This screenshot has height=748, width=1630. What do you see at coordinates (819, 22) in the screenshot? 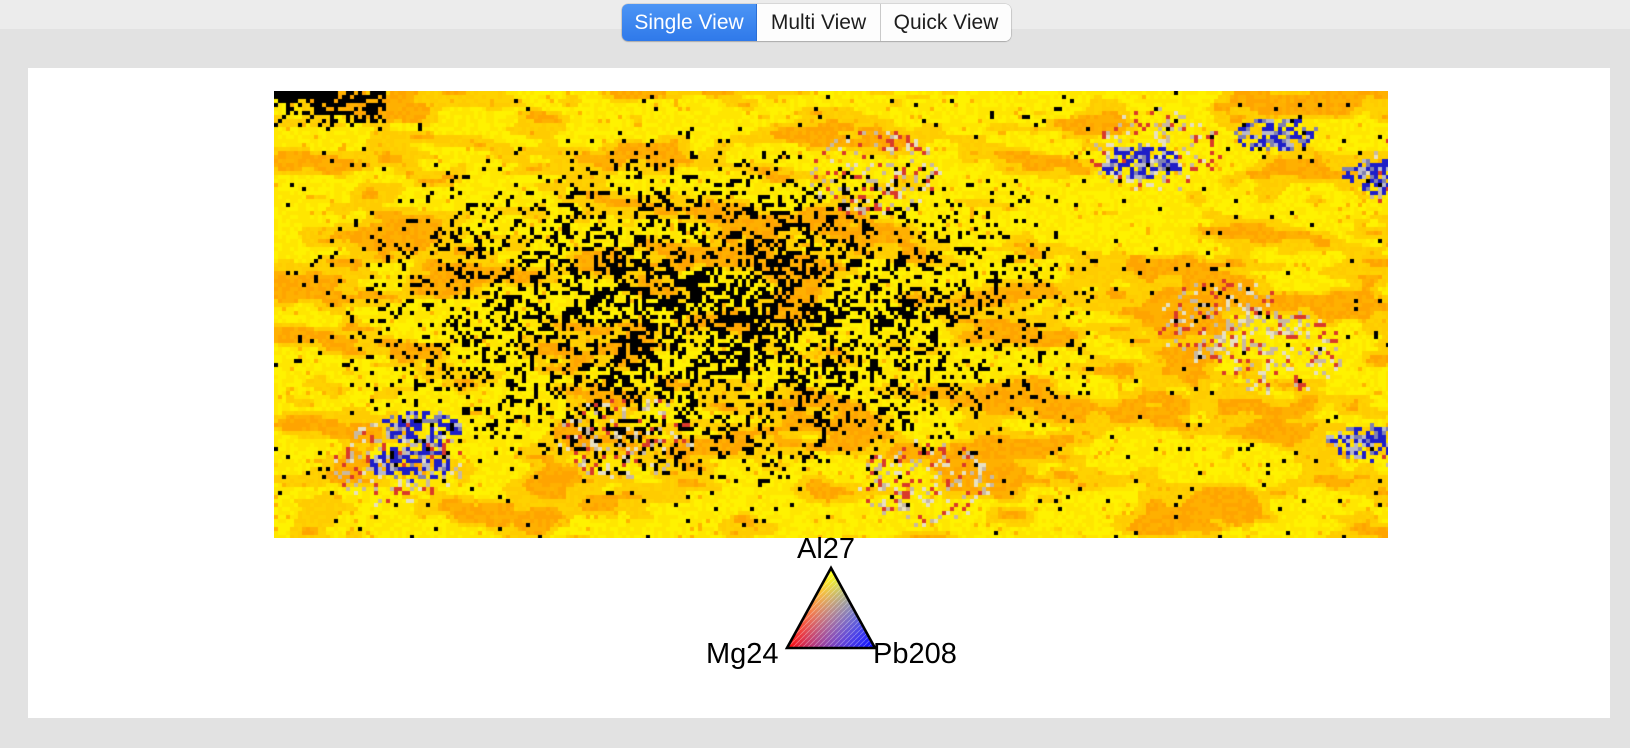
I see `tab-multi-view: Multi View` at bounding box center [819, 22].